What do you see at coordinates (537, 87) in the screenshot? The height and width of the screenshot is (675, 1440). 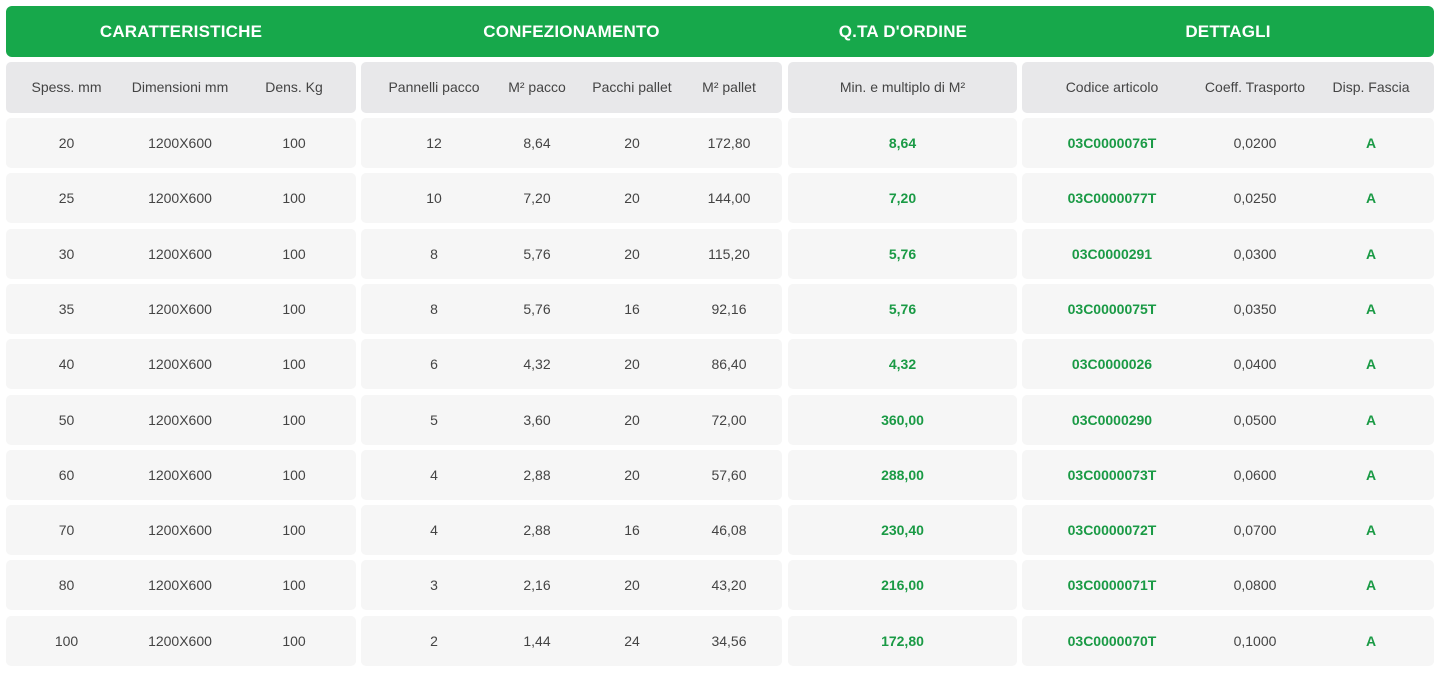 I see `column-header-m2-pacco: M² pacco` at bounding box center [537, 87].